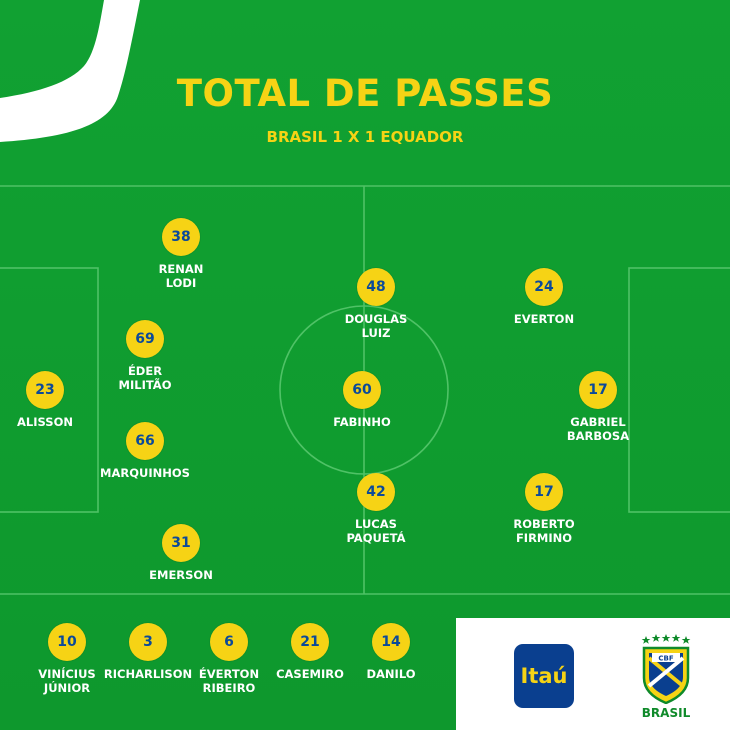  Describe the element at coordinates (181, 237) in the screenshot. I see `pass-count-badge: 38` at that location.